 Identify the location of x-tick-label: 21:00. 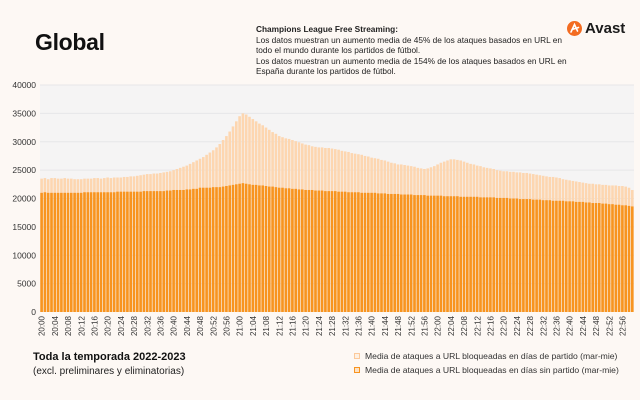
(240, 325).